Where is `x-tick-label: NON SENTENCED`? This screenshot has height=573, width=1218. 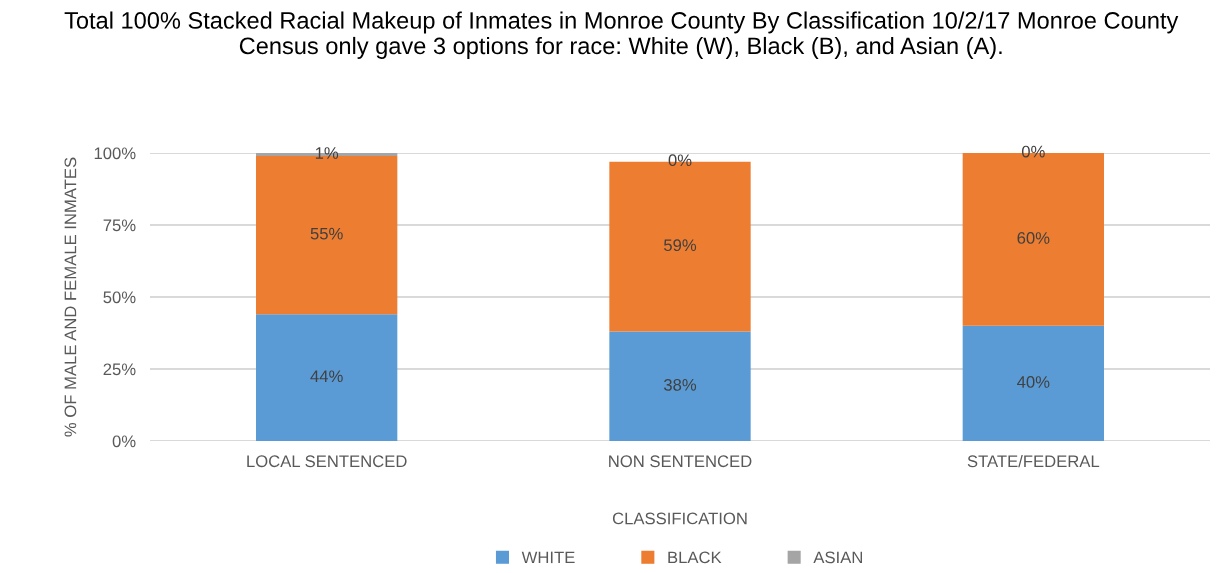
x-tick-label: NON SENTENCED is located at coordinates (680, 461).